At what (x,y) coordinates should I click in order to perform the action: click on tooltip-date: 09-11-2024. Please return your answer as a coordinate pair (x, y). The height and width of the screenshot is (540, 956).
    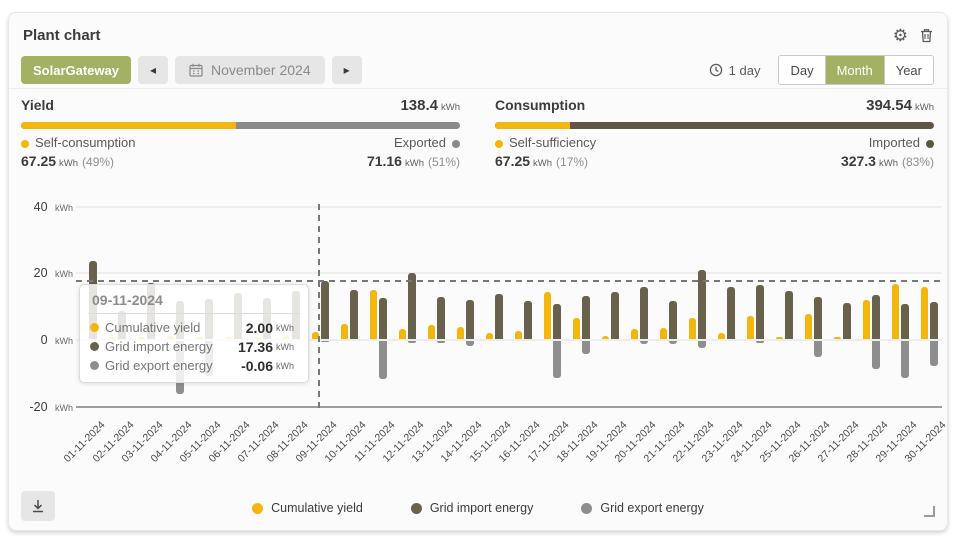
    Looking at the image, I should click on (127, 300).